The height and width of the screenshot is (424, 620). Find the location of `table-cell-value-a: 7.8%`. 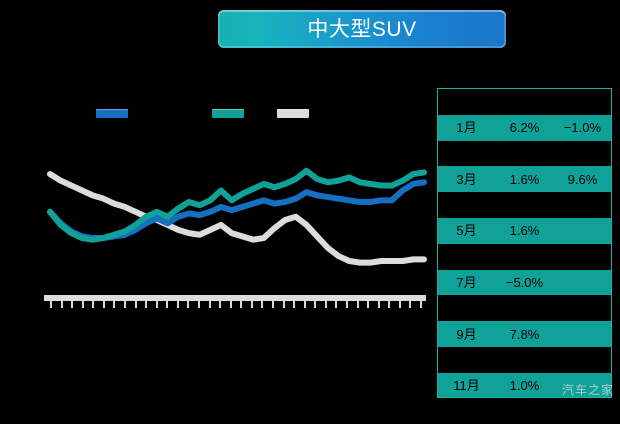

table-cell-value-a: 7.8% is located at coordinates (524, 334).